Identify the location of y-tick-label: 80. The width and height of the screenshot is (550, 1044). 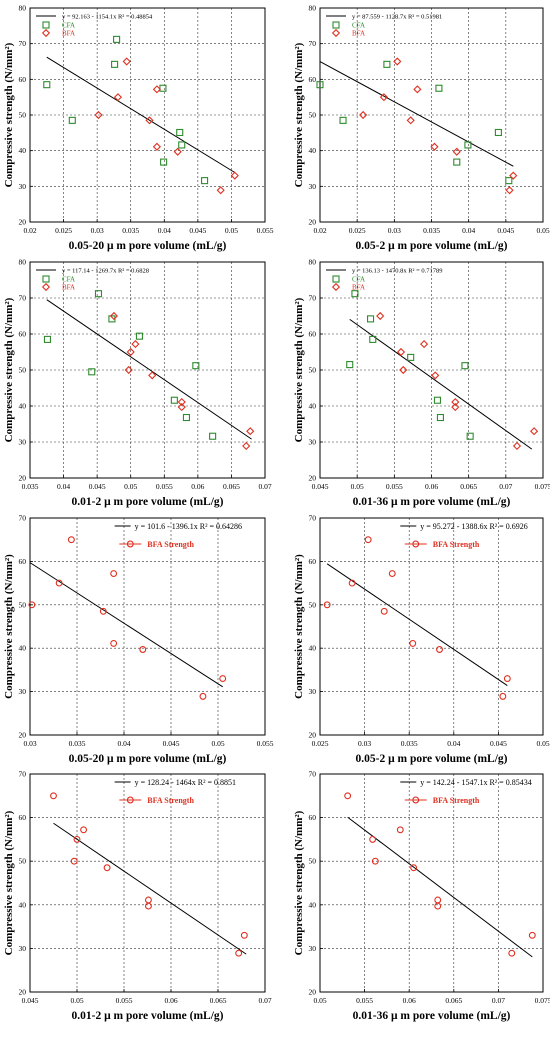
(23, 262).